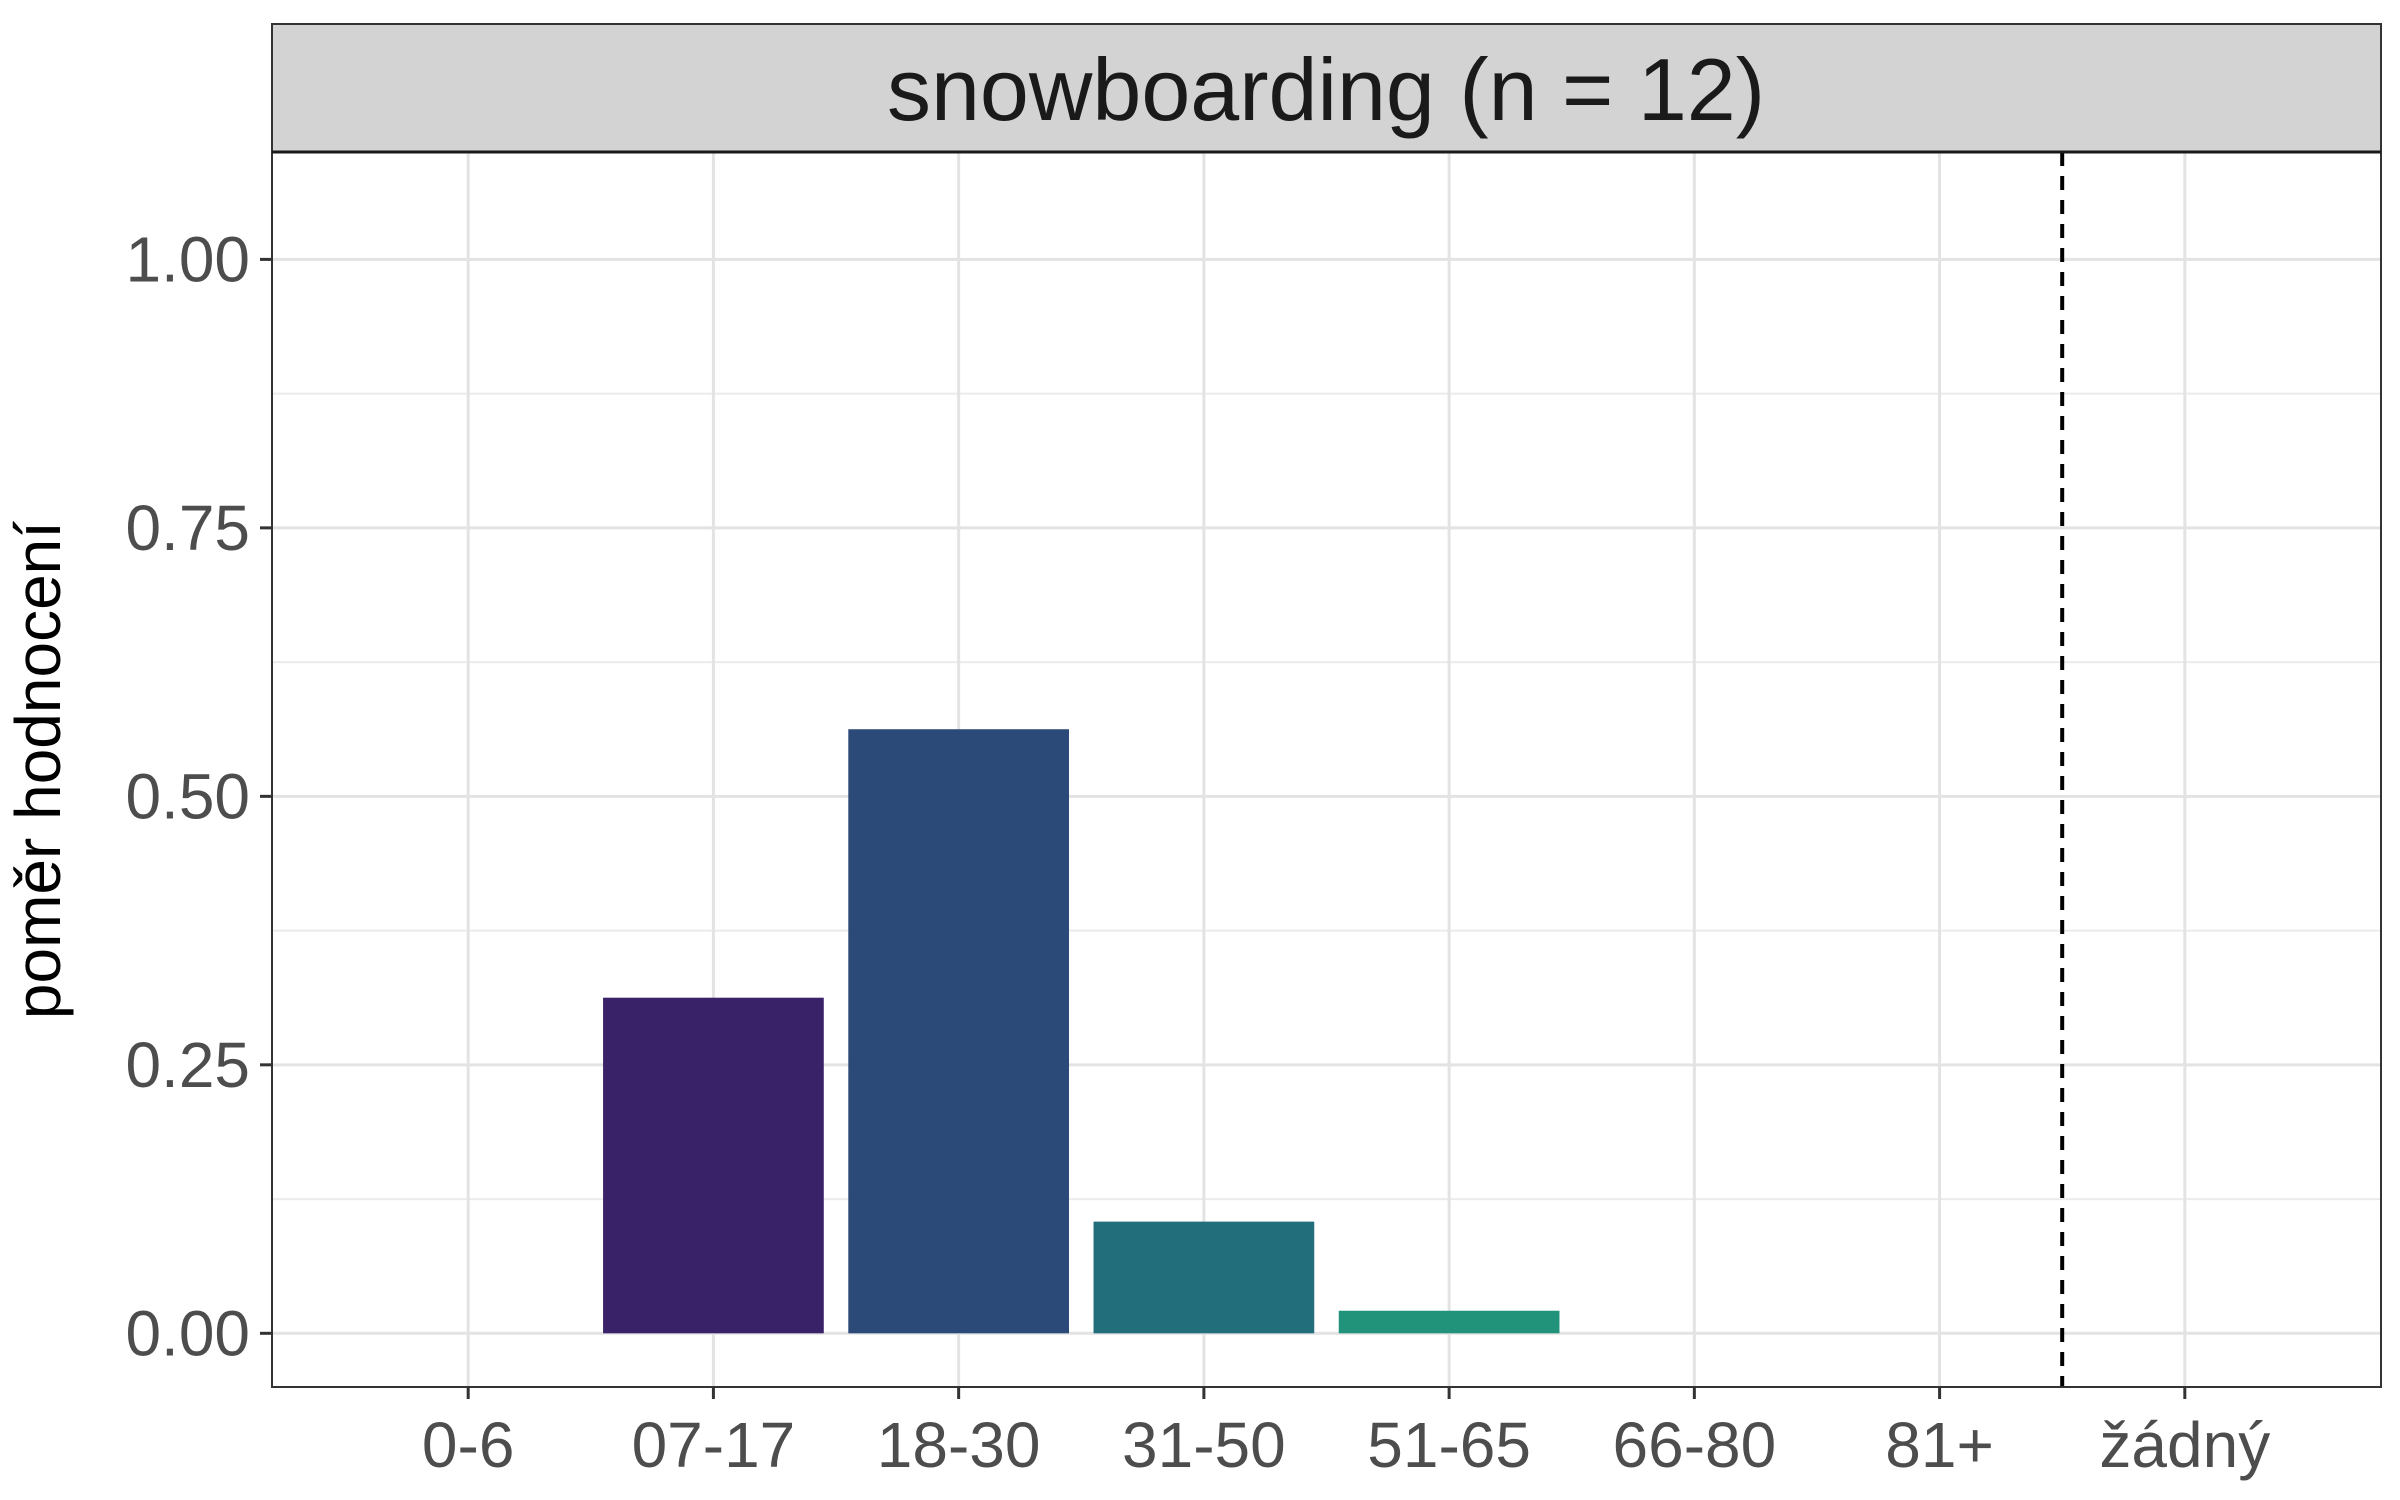 This screenshot has width=2400, height=1500. I want to click on y-tick-label: 0.75, so click(187, 528).